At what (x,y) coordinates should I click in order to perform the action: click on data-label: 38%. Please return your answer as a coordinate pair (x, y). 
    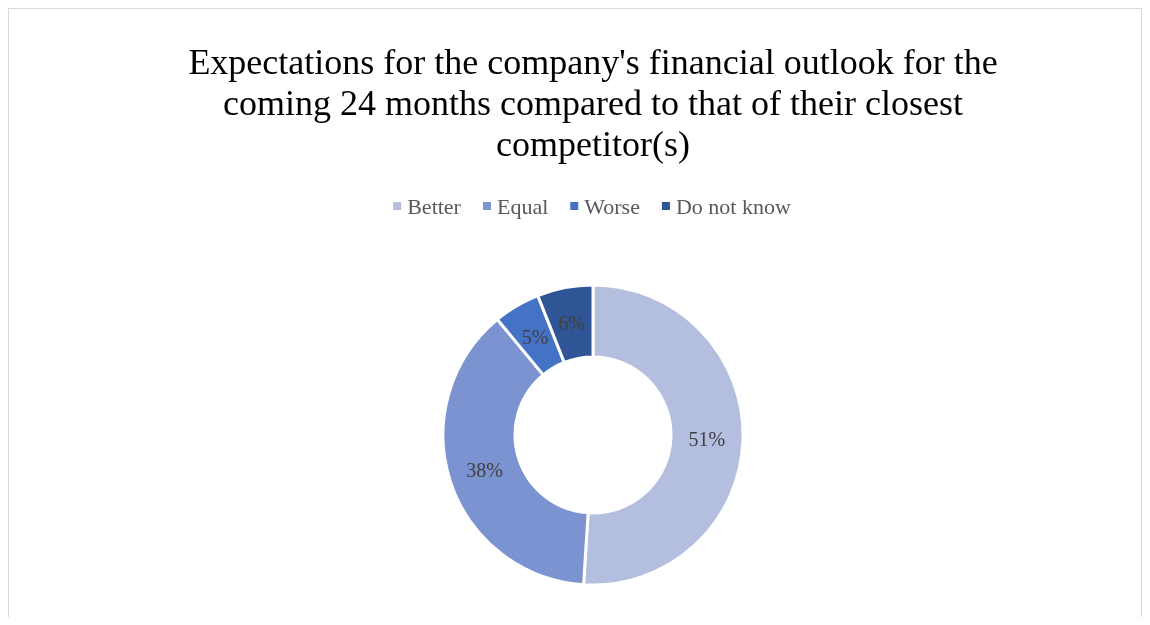
    Looking at the image, I should click on (484, 470).